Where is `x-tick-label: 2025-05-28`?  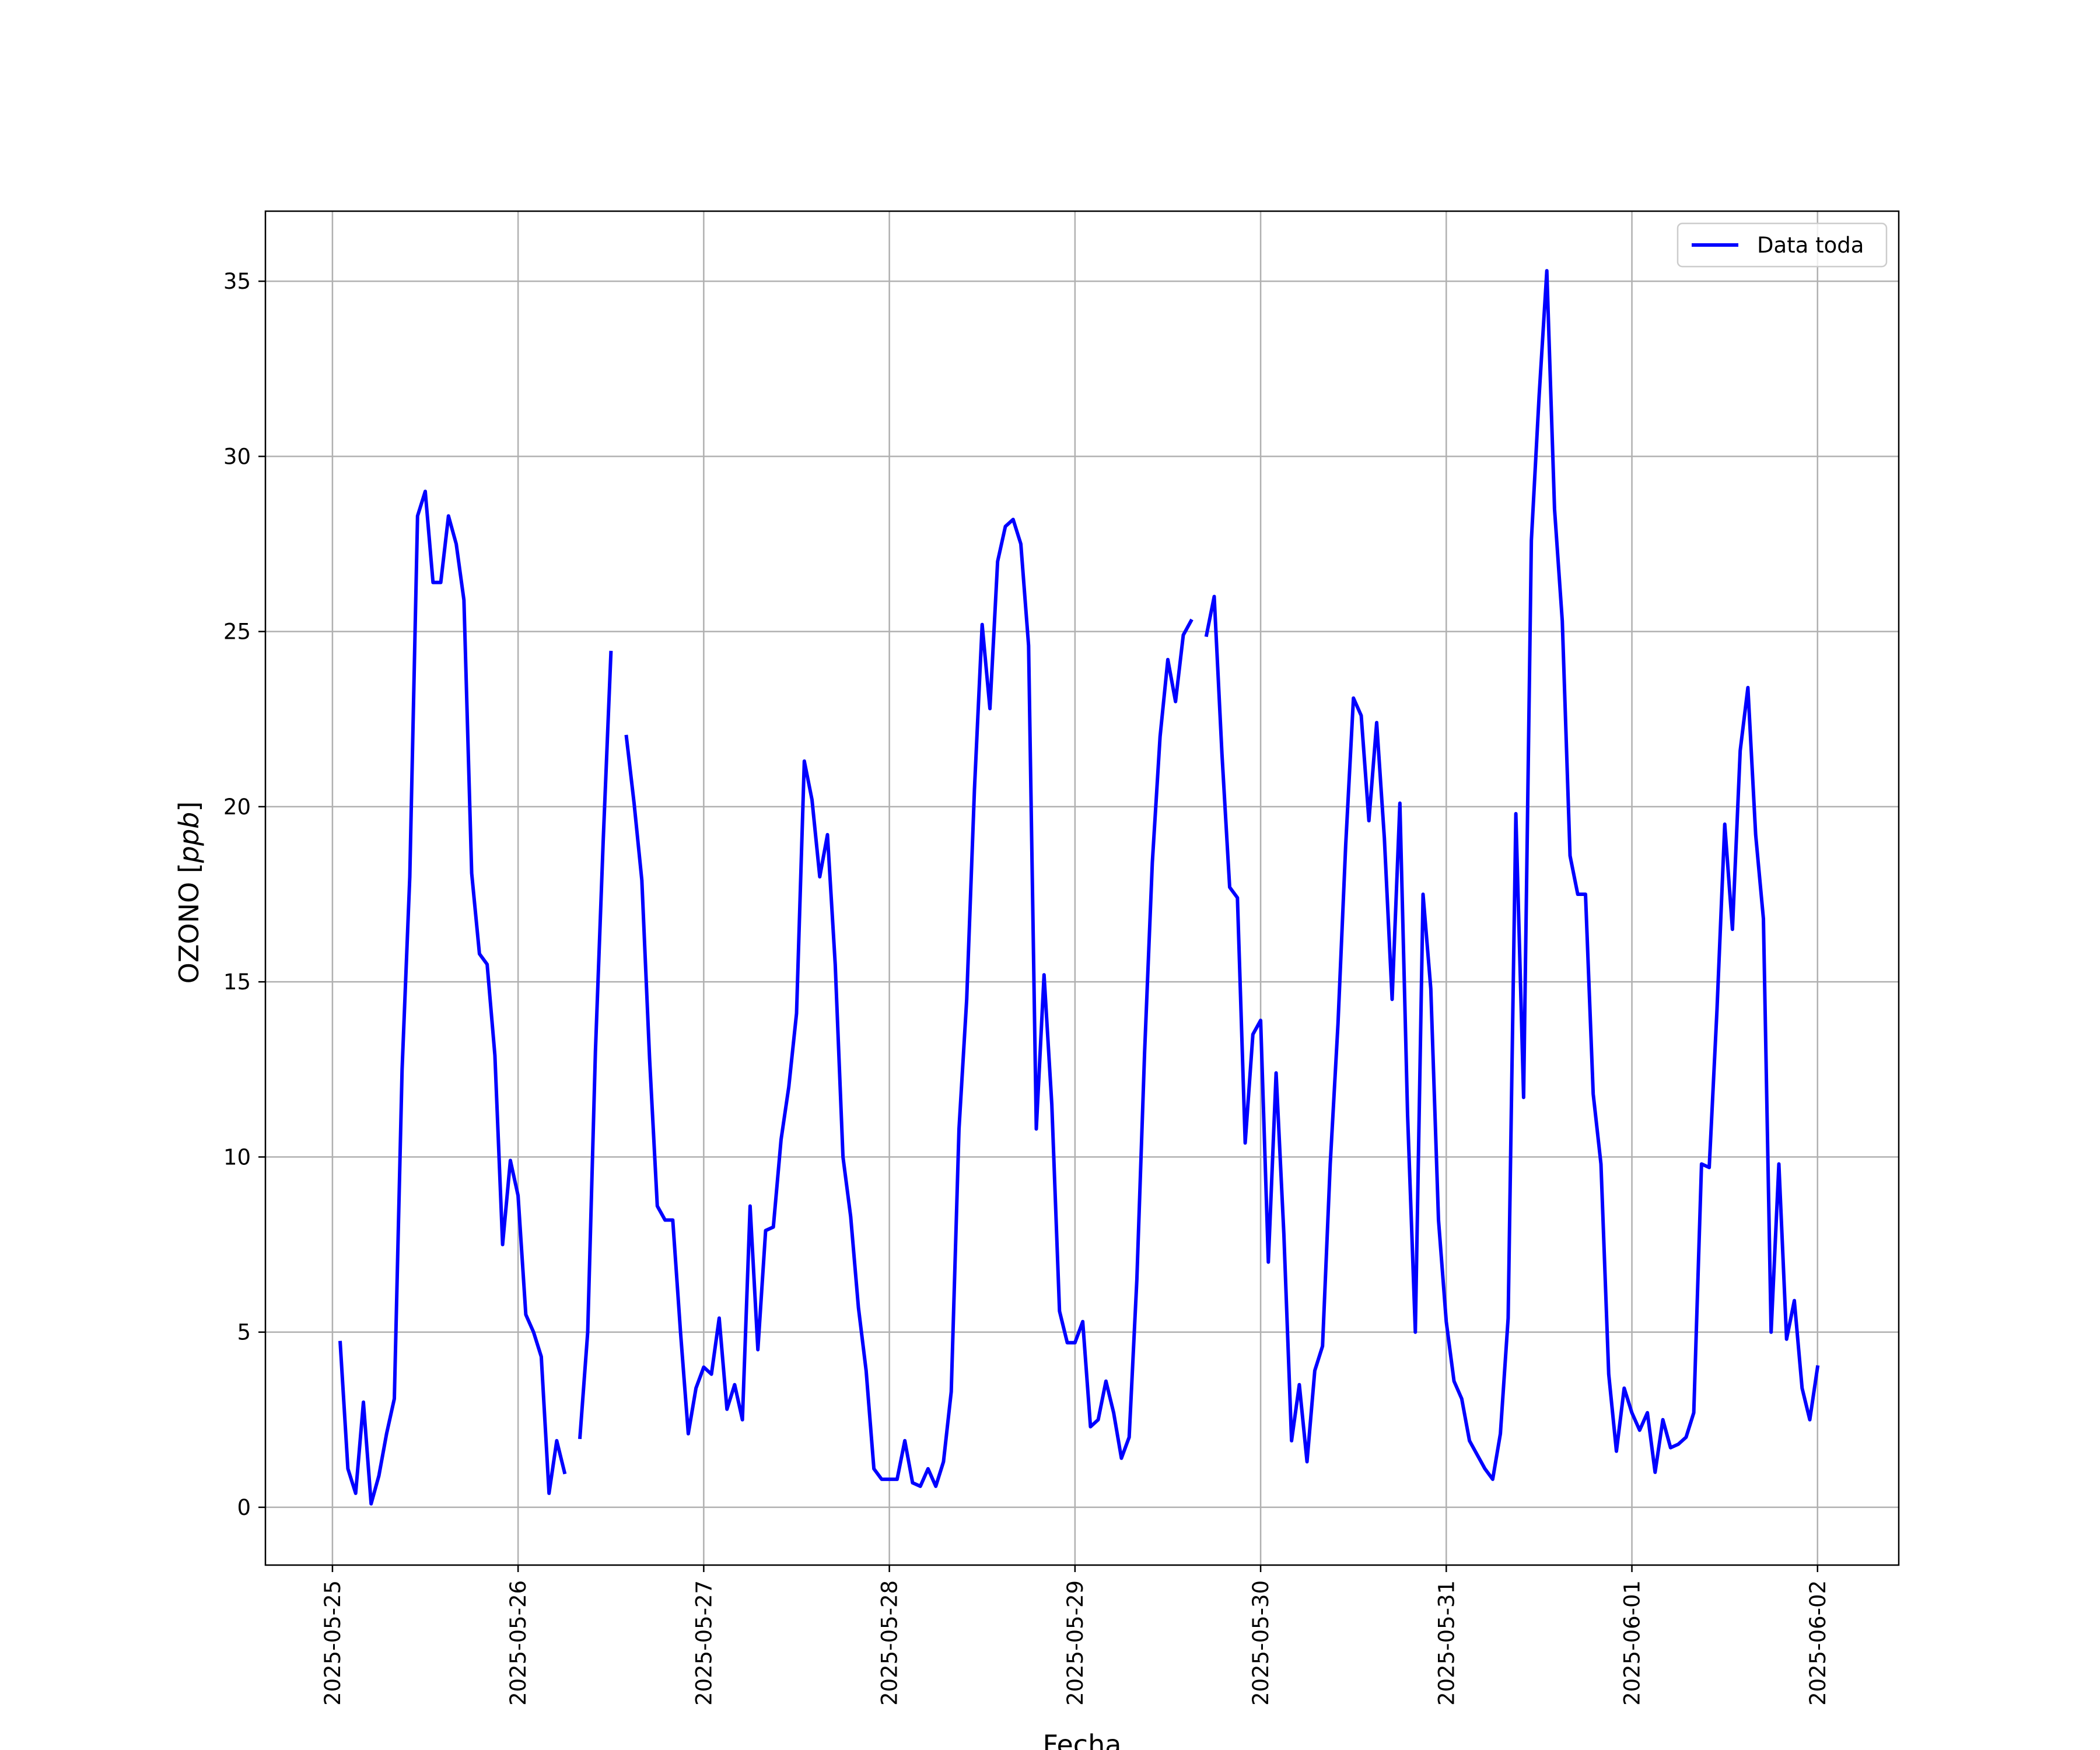
x-tick-label: 2025-05-28 is located at coordinates (889, 1643).